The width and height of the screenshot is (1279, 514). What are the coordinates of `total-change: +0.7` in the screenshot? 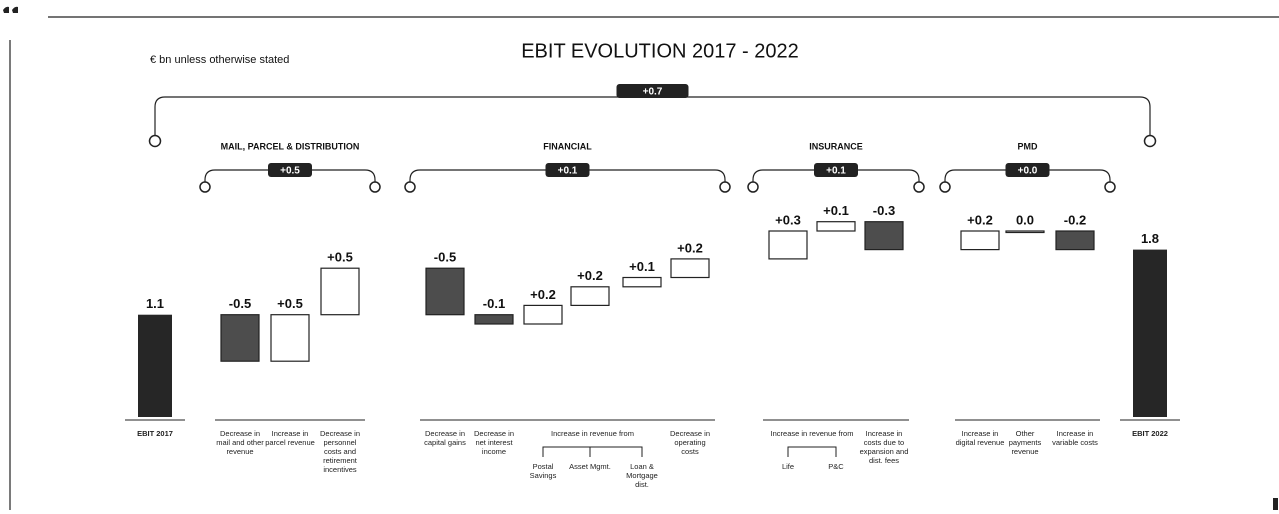 It's located at (653, 92).